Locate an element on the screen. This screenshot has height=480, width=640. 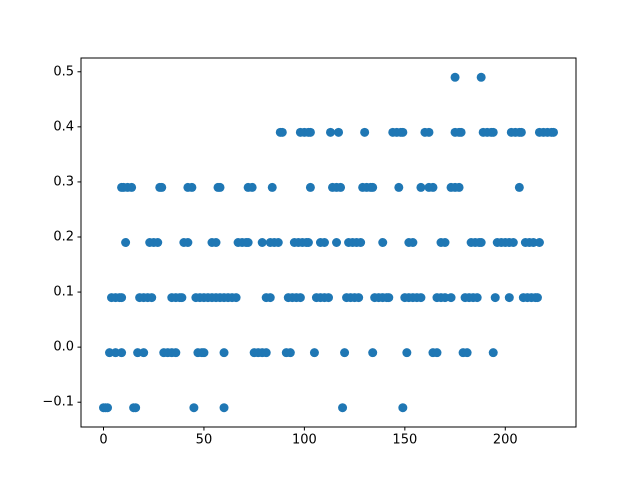
x-tick-label: 200 is located at coordinates (505, 440).